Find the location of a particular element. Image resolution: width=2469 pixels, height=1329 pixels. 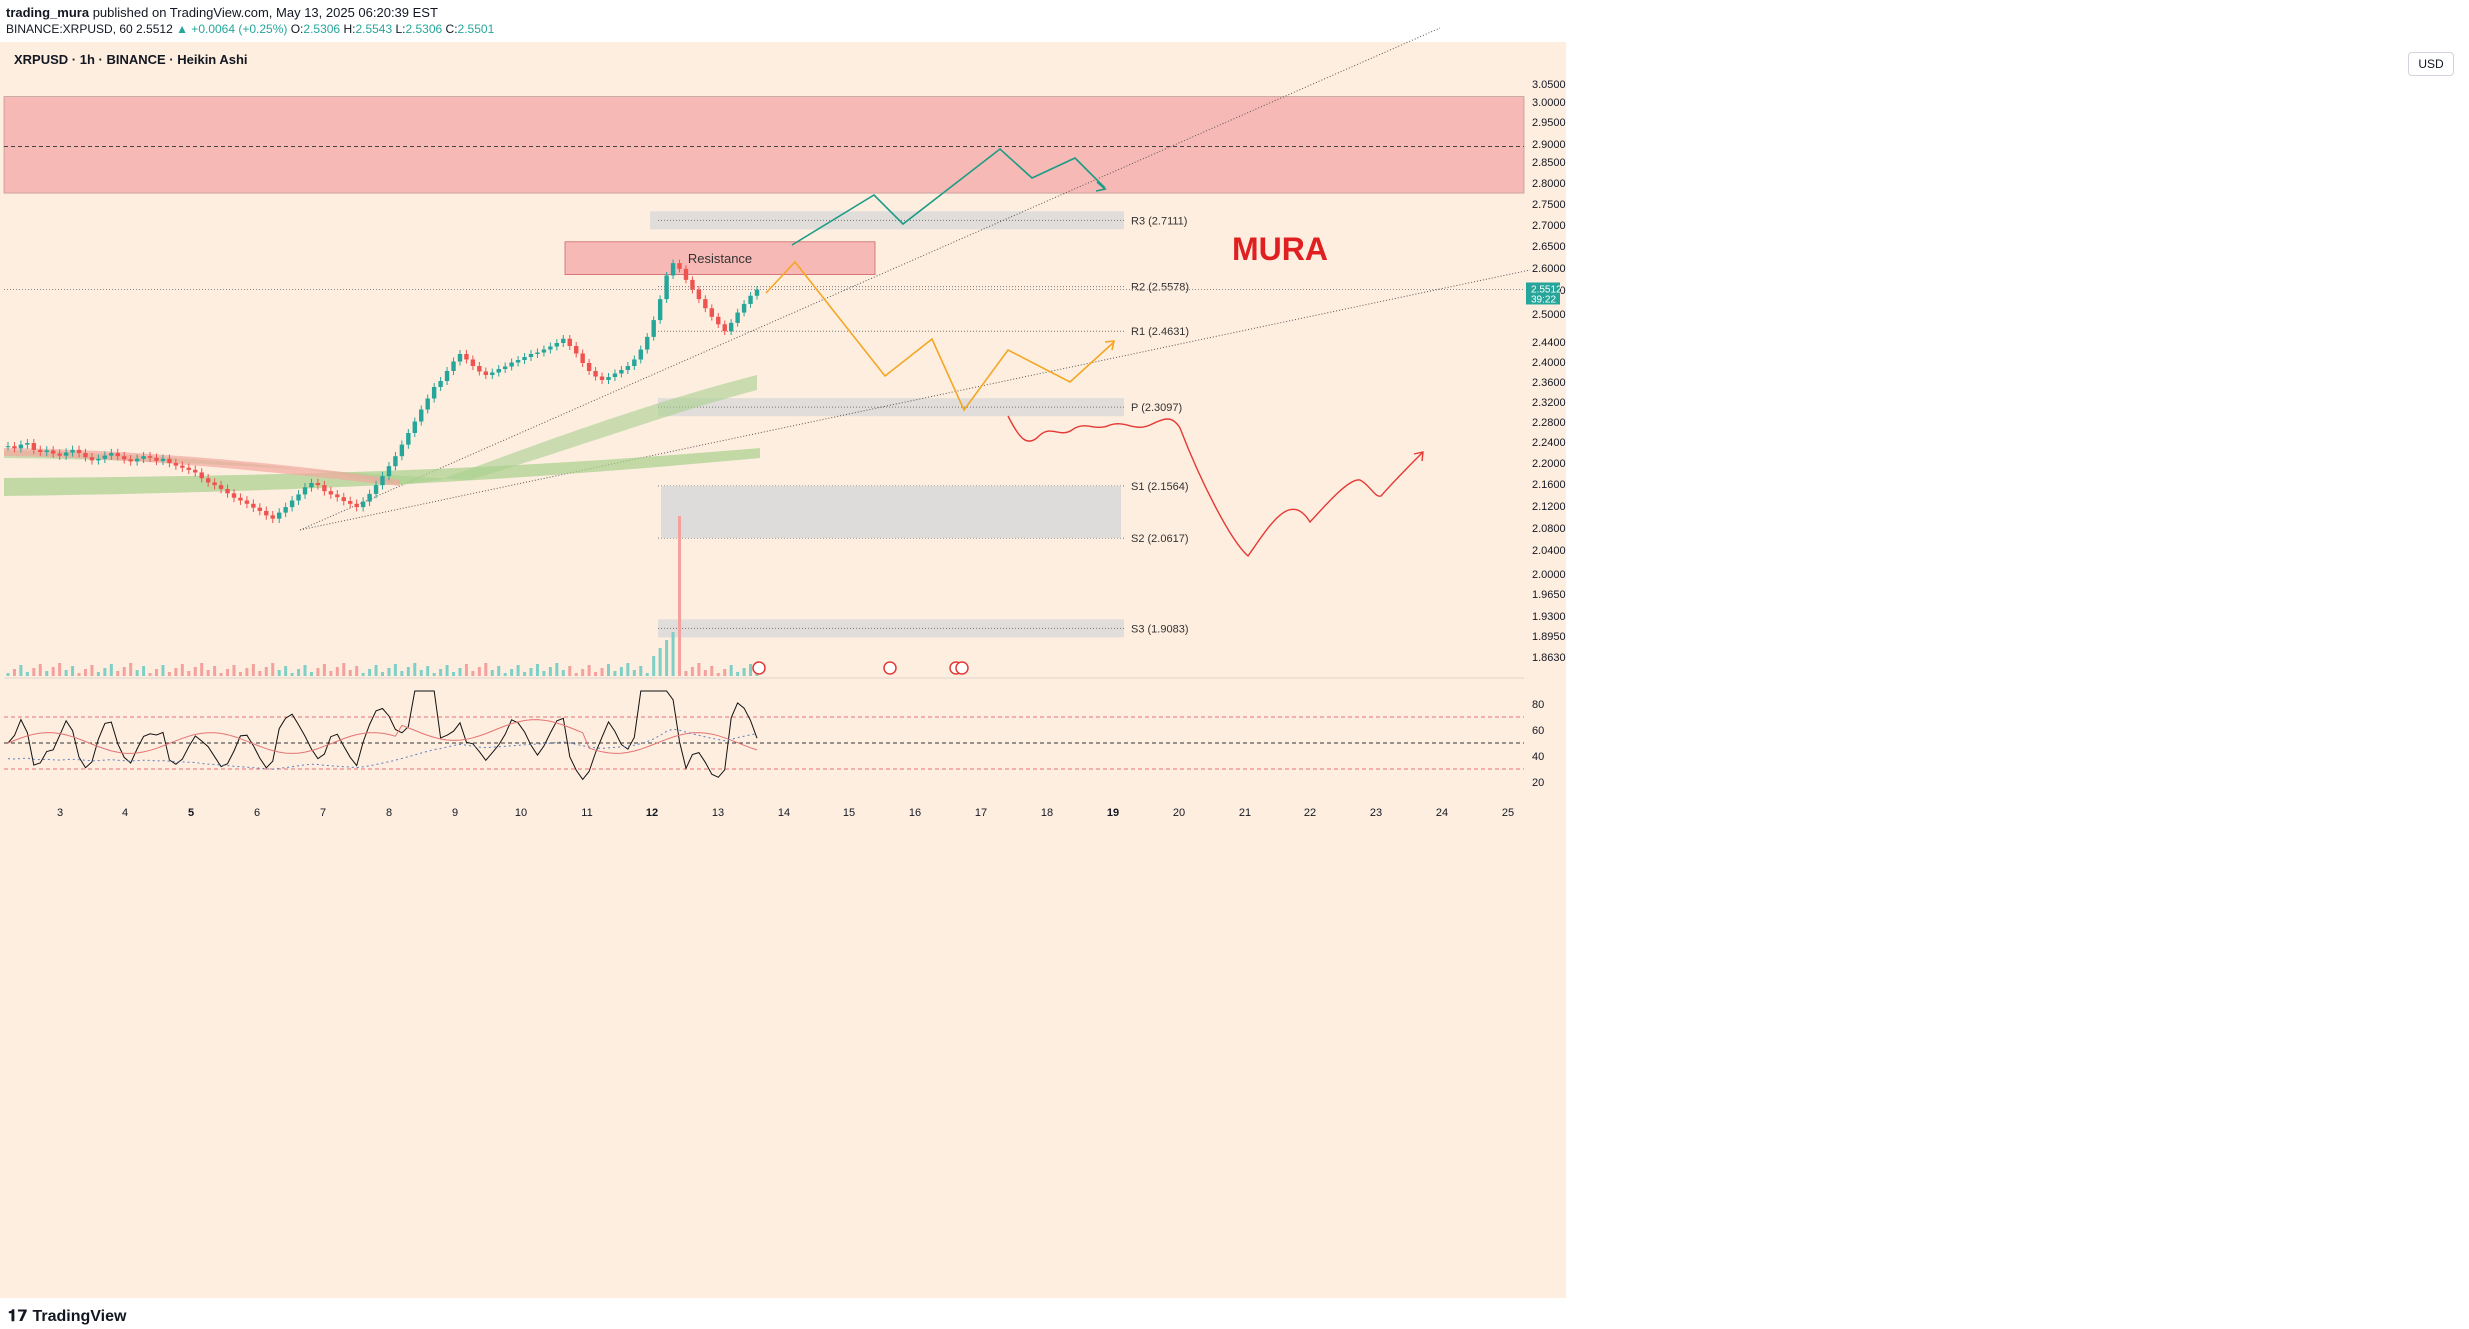

bearish-path is located at coordinates (1215, 486).